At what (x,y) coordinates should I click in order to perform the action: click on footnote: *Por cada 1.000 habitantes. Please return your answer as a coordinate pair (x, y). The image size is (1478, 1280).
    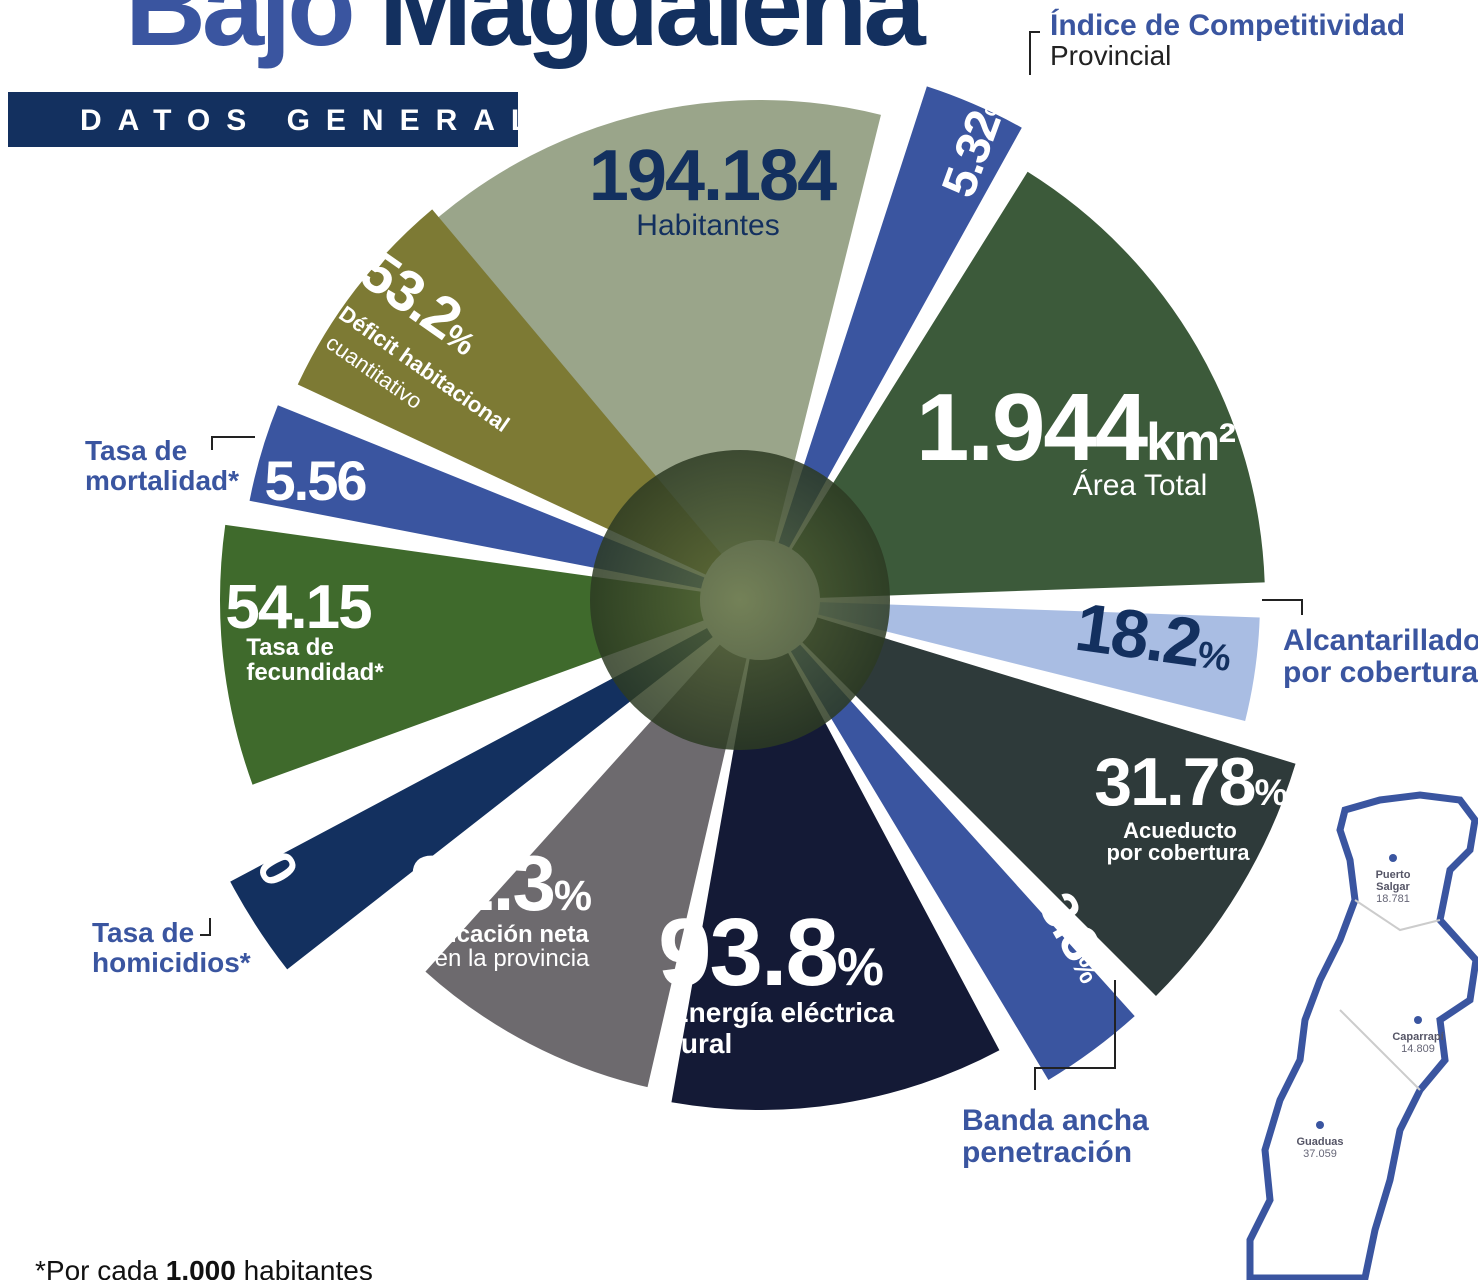
    Looking at the image, I should click on (204, 1267).